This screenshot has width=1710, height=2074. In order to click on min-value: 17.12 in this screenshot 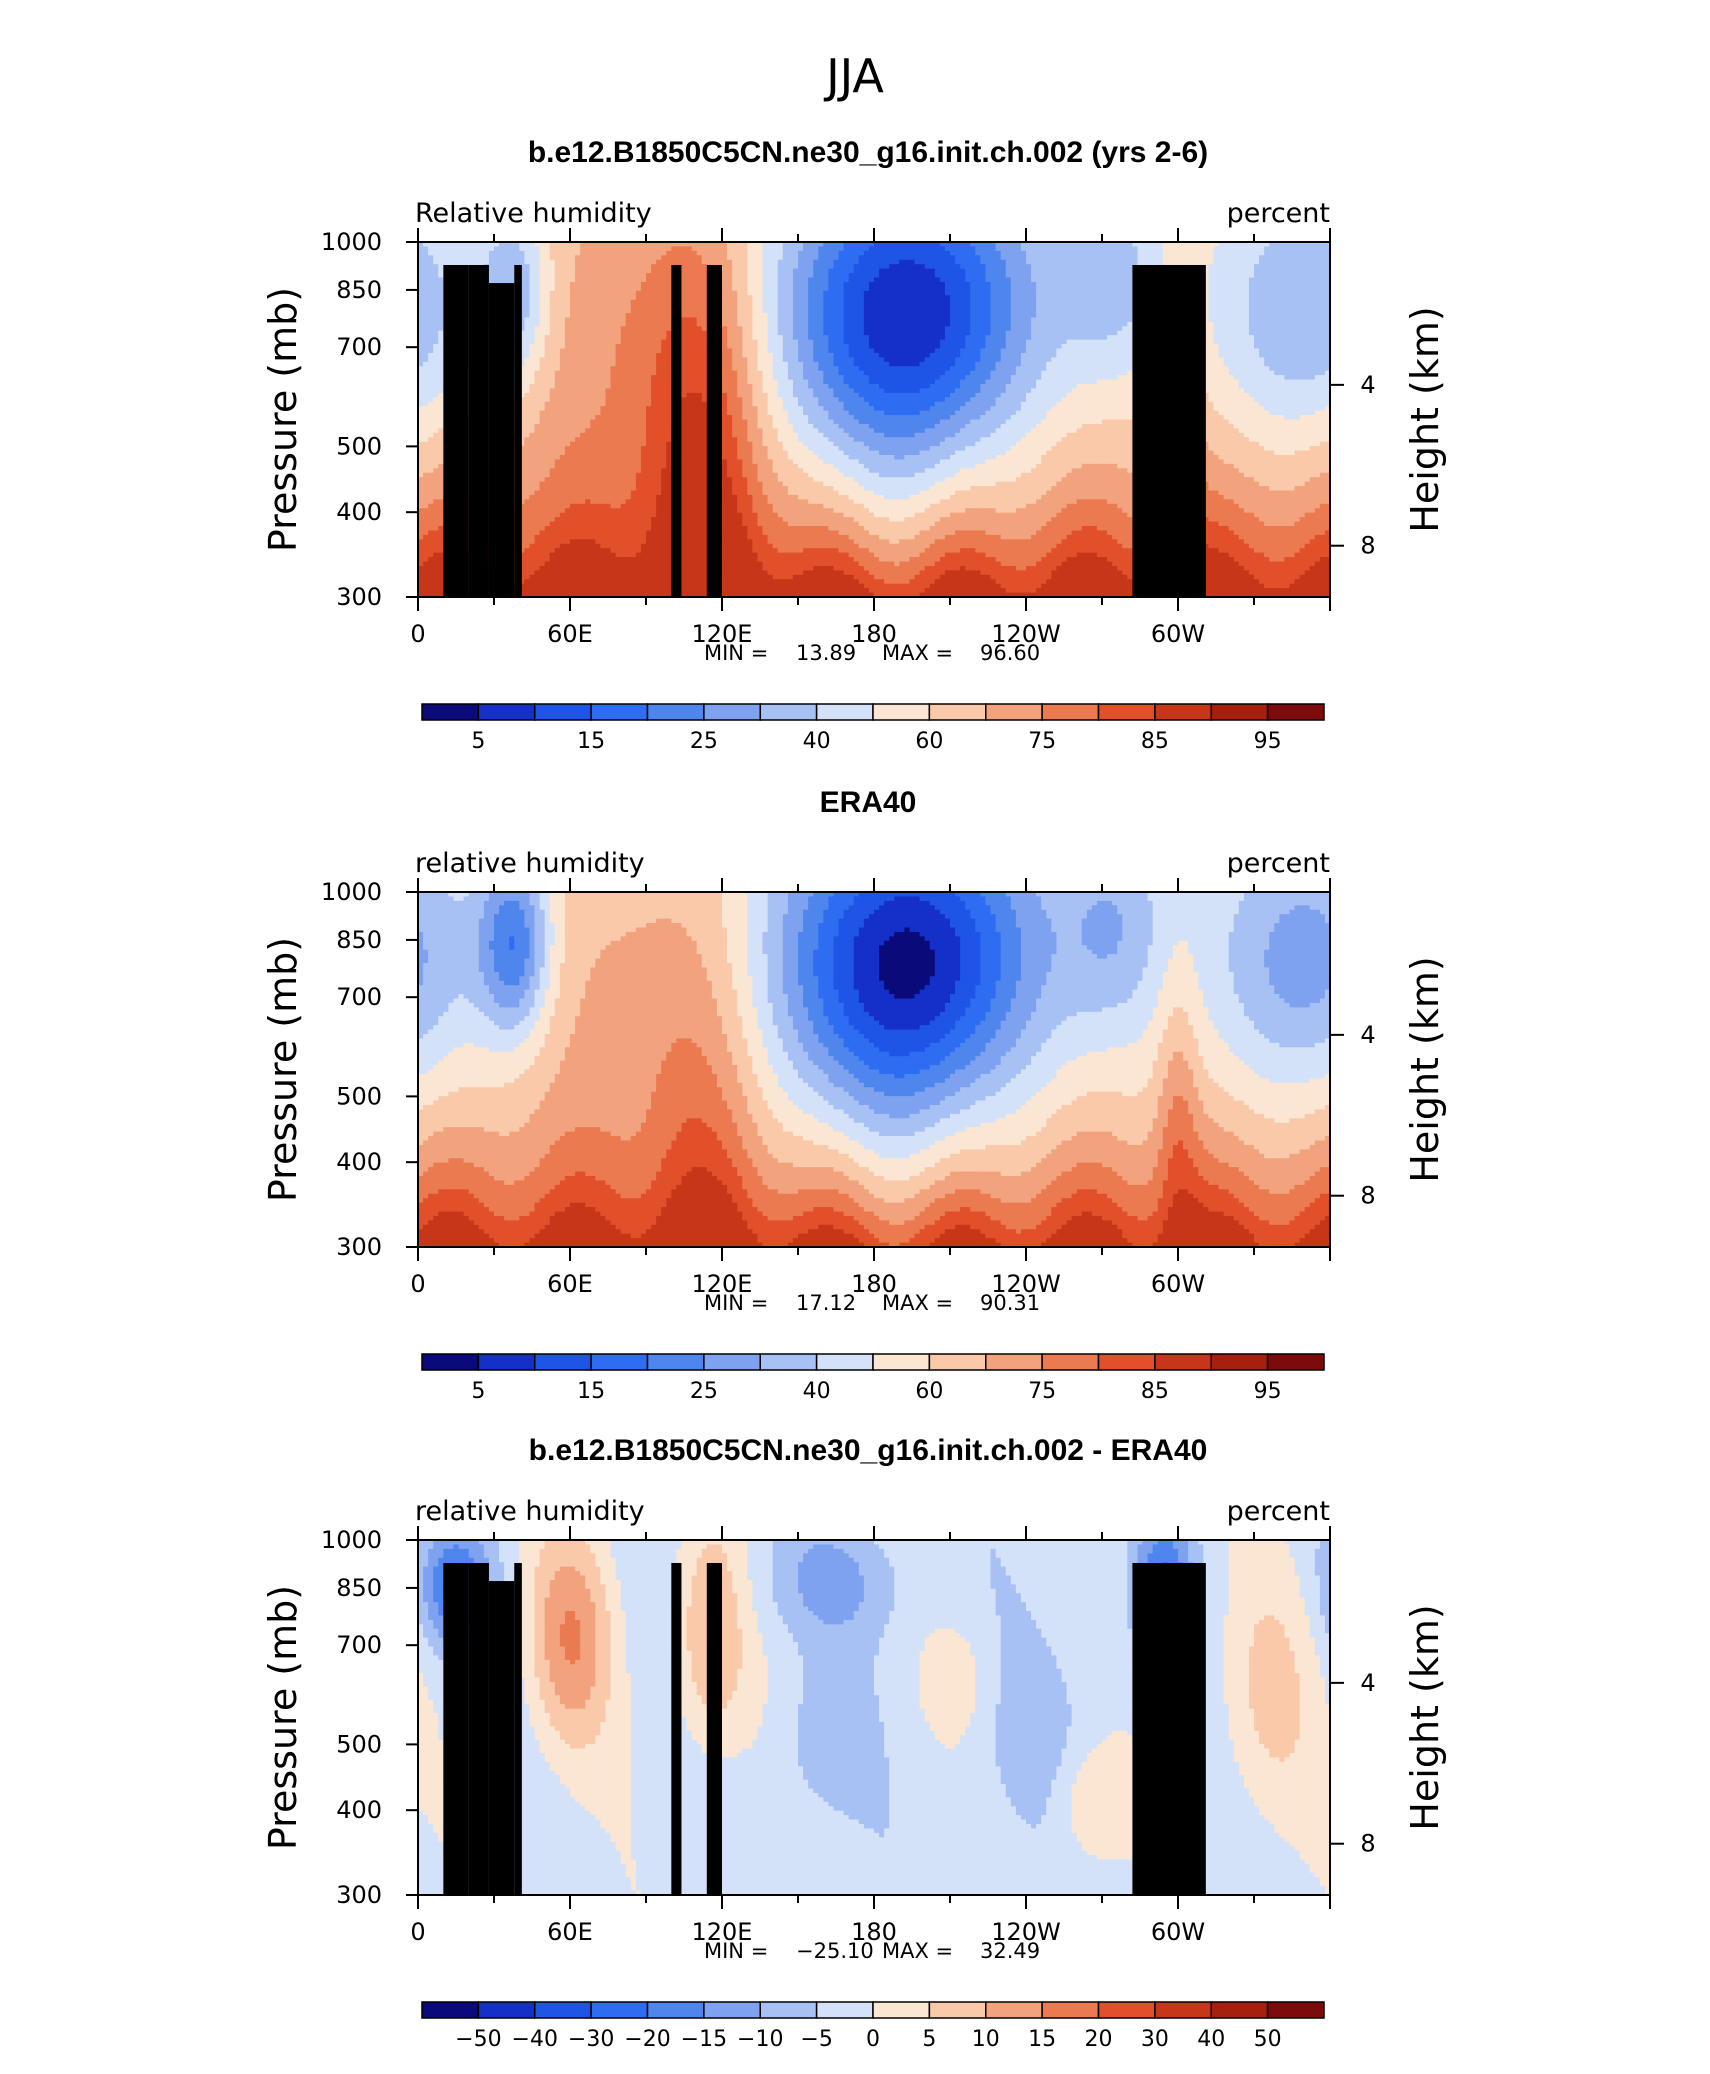, I will do `click(826, 1303)`.